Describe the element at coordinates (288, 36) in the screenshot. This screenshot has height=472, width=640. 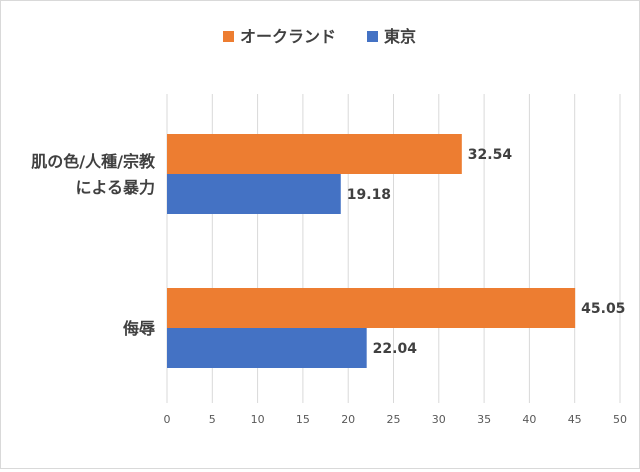
I see `legend-label-auckland: オークランド` at that location.